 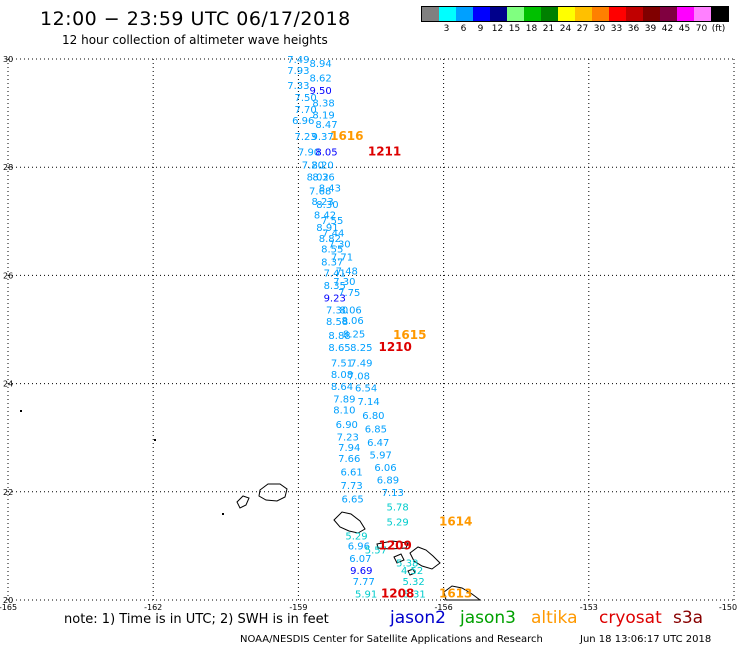 What do you see at coordinates (320, 191) in the screenshot?
I see `wave-height-label: 7.68` at bounding box center [320, 191].